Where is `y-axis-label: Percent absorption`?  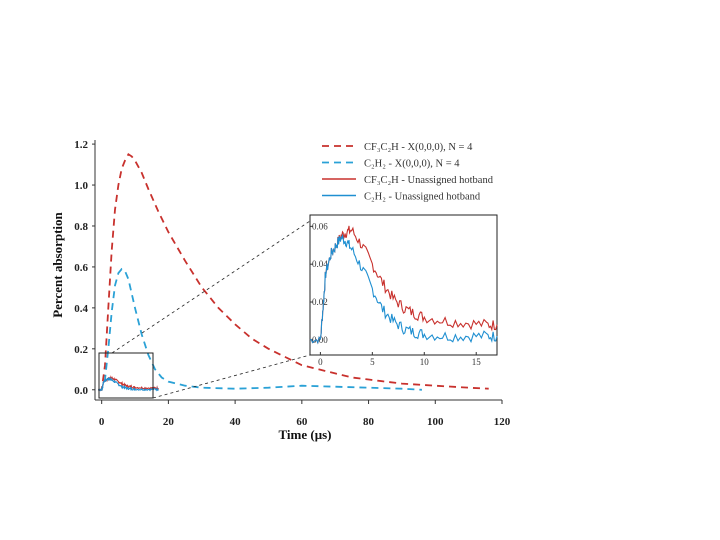 y-axis-label: Percent absorption is located at coordinates (57, 264).